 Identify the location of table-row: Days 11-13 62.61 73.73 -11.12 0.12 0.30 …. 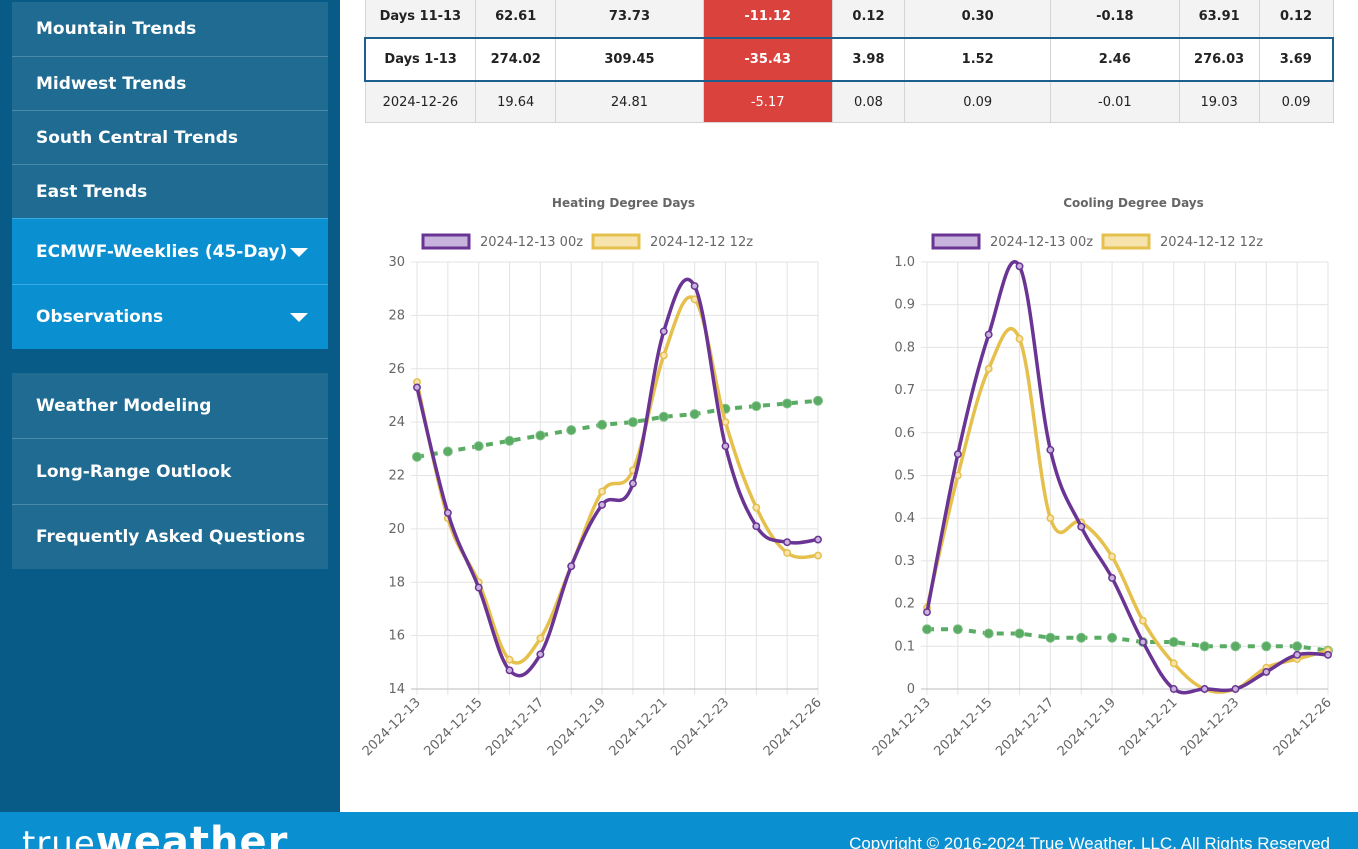
(849, 19).